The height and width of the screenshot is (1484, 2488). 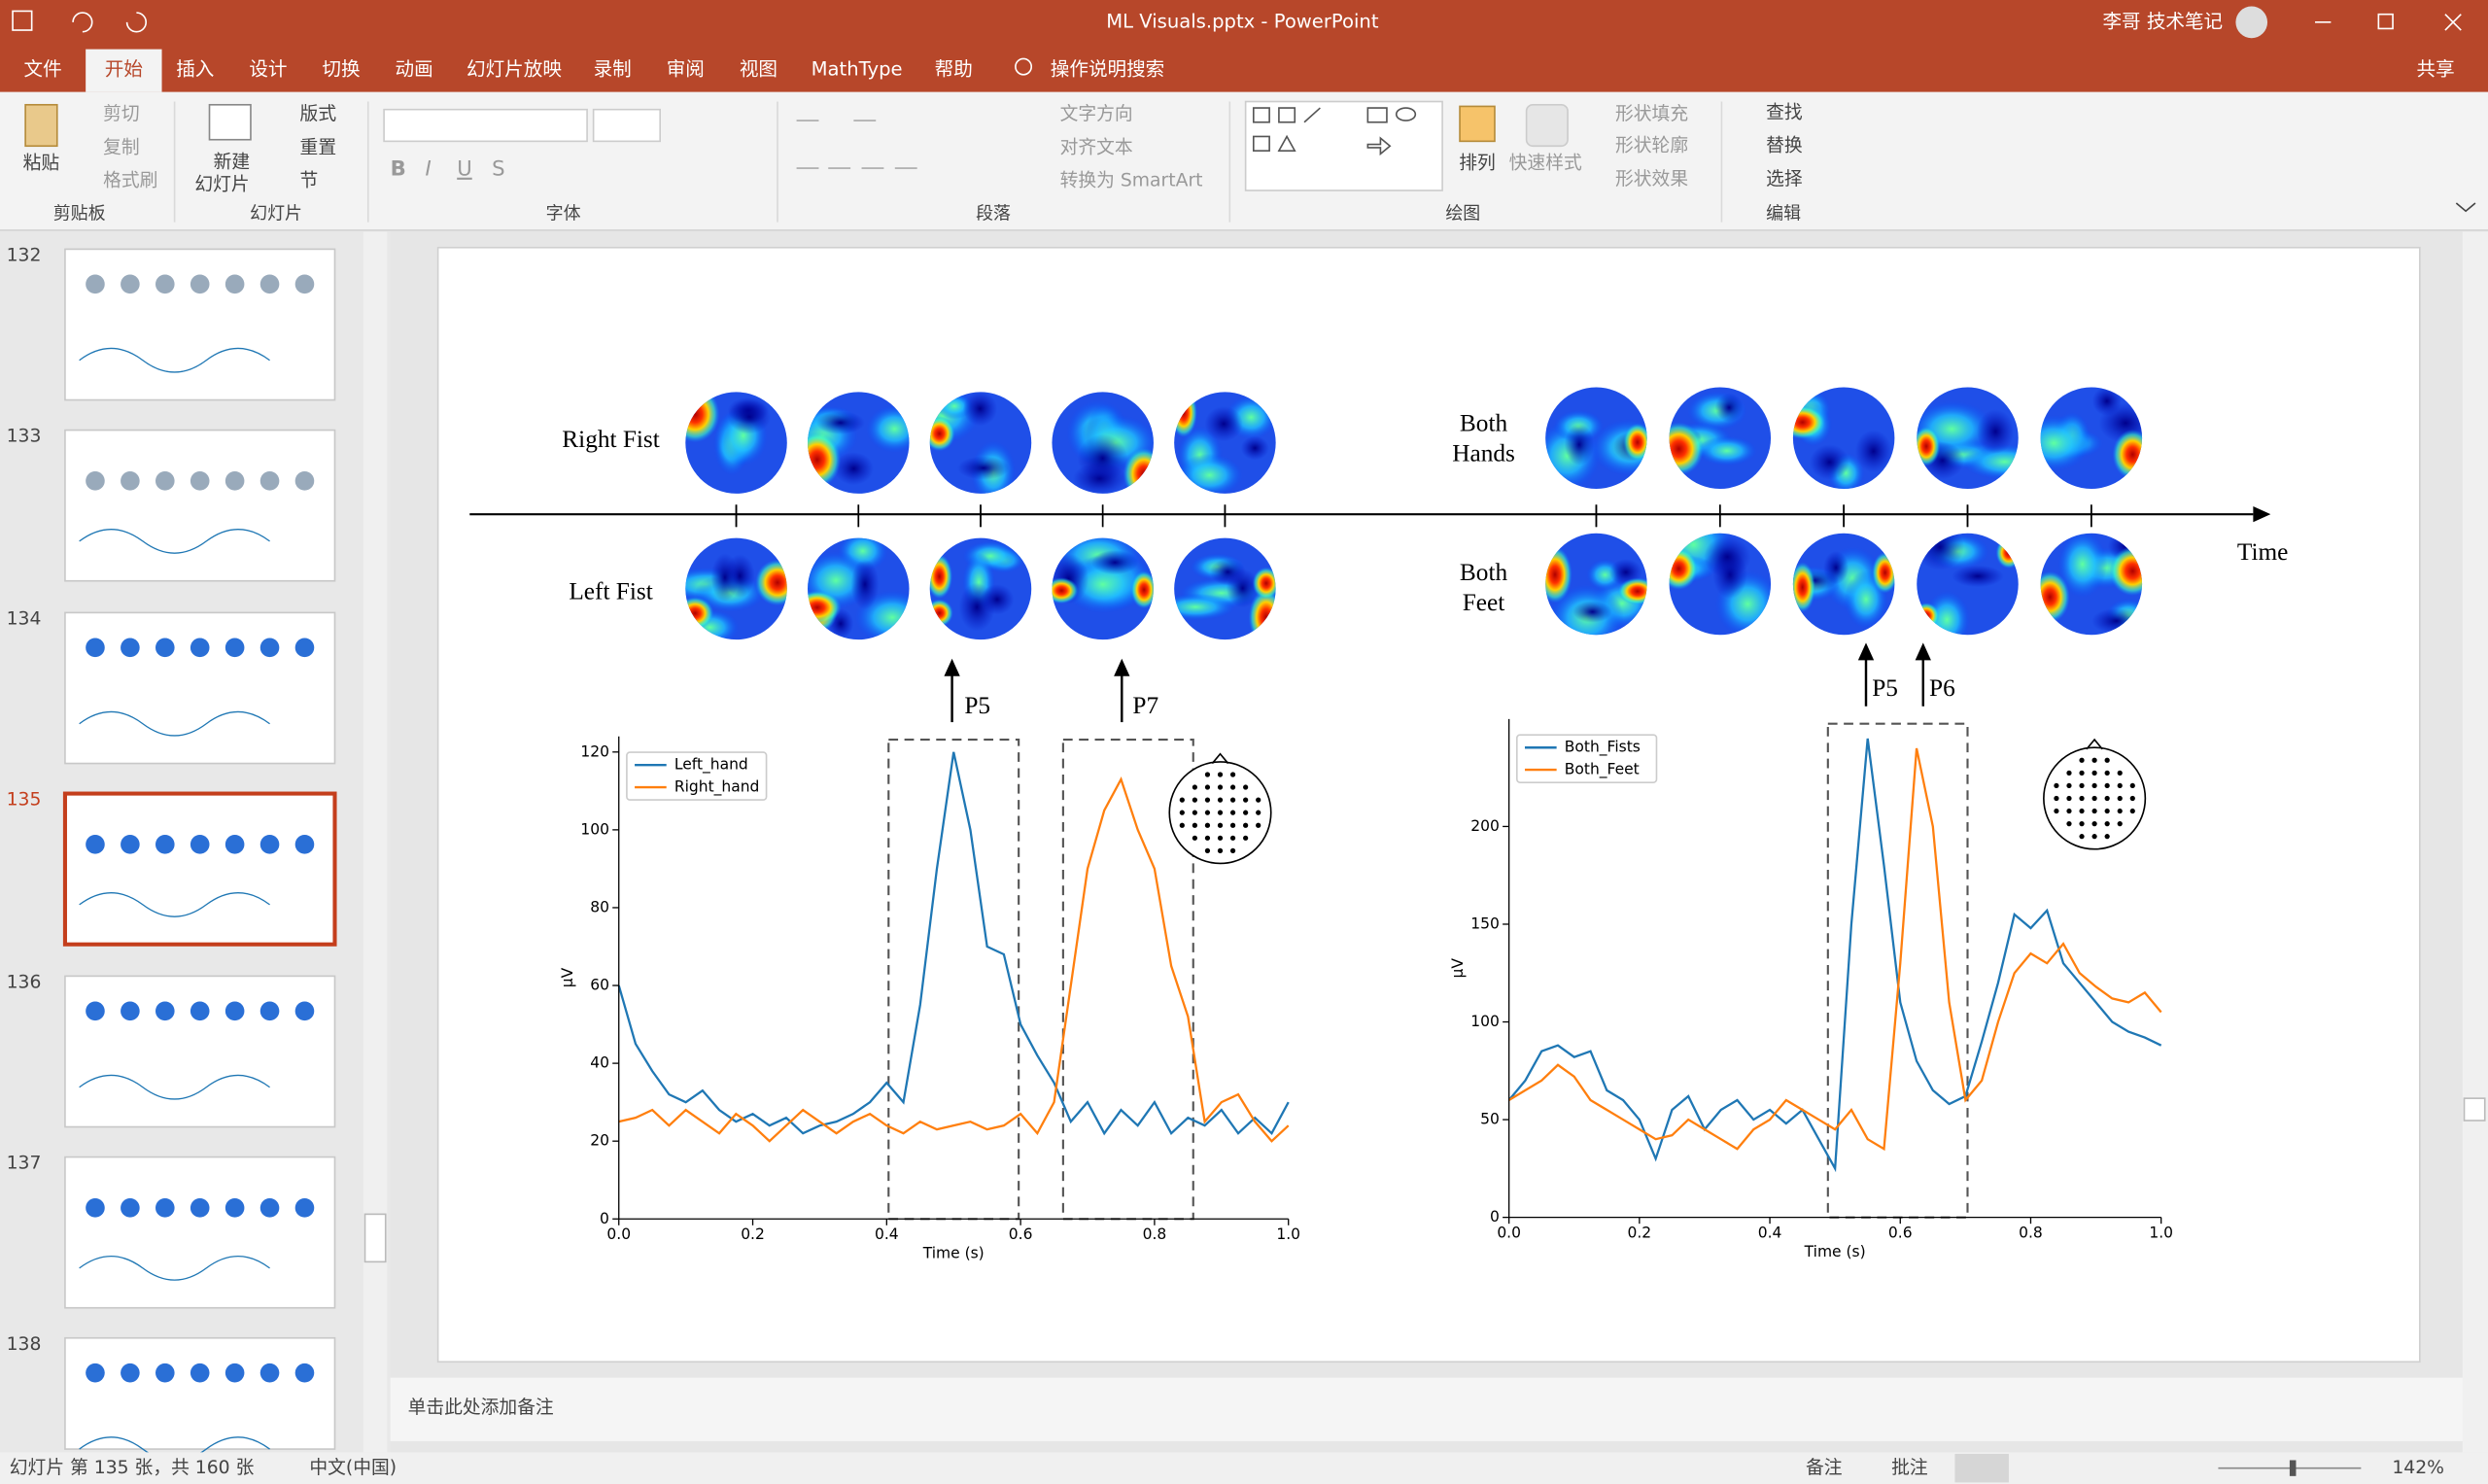 I want to click on zoom-slider-thumb, so click(x=2293, y=1468).